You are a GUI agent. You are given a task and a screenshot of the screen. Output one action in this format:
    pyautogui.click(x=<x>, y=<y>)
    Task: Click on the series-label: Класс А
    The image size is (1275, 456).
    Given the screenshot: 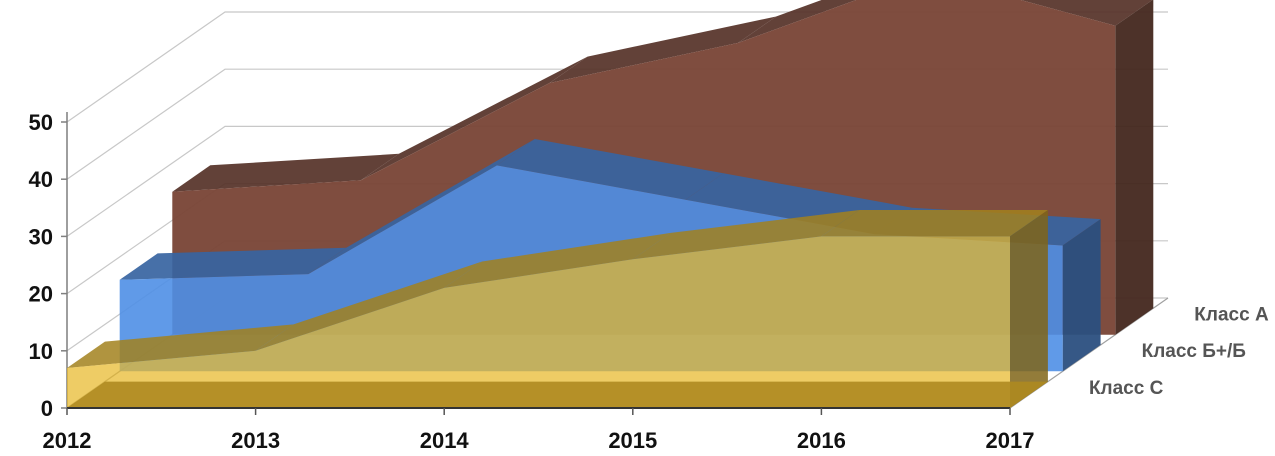 What is the action you would take?
    pyautogui.click(x=1231, y=315)
    